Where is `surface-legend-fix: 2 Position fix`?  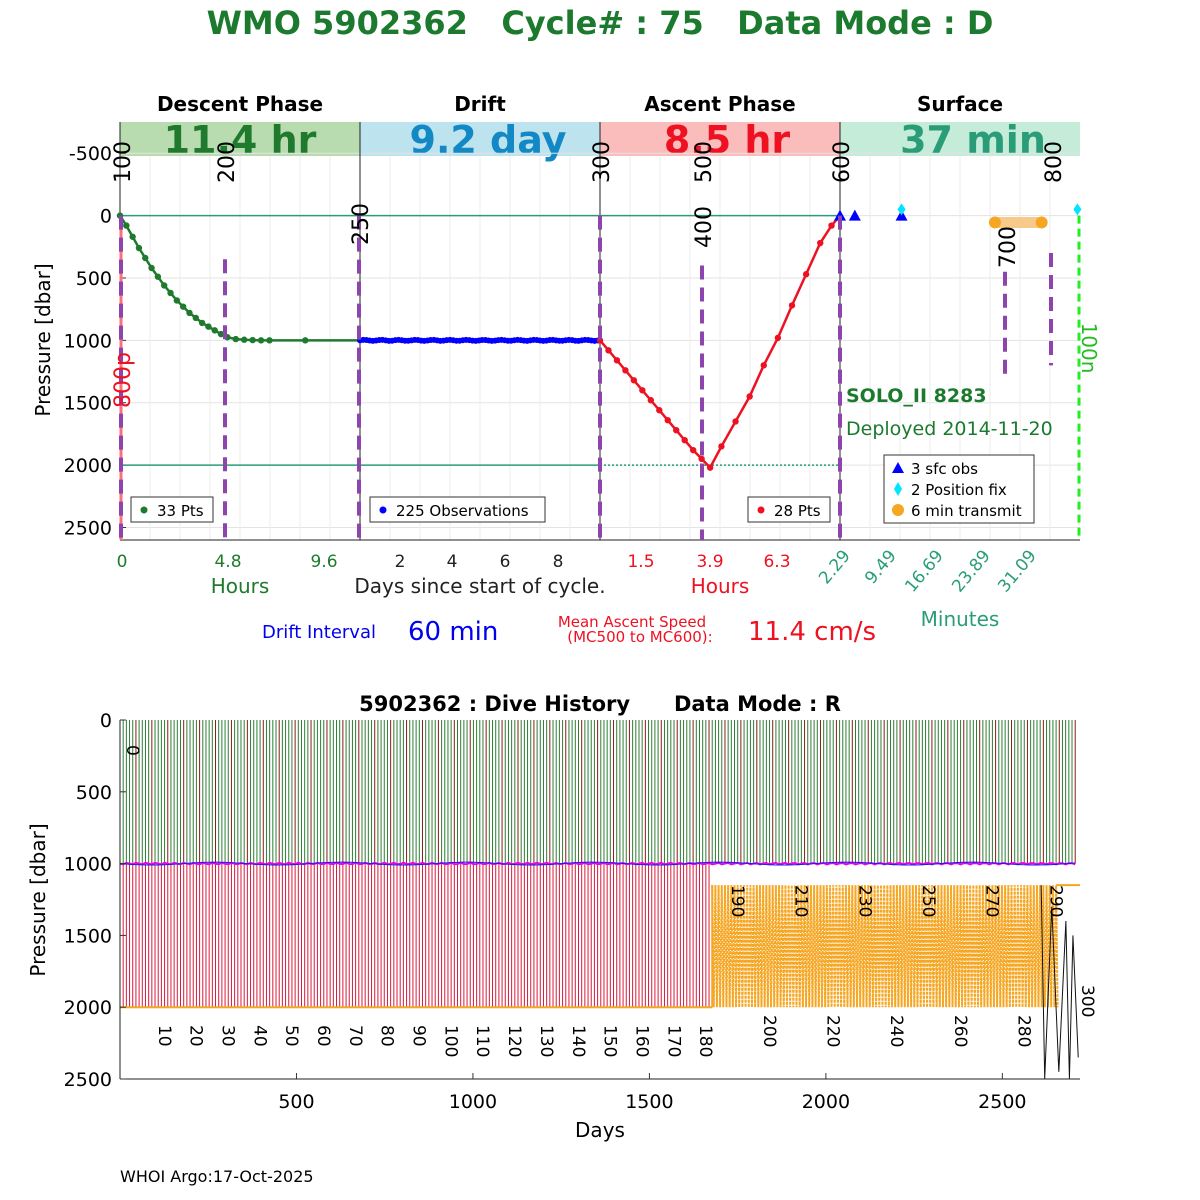 surface-legend-fix: 2 Position fix is located at coordinates (959, 490).